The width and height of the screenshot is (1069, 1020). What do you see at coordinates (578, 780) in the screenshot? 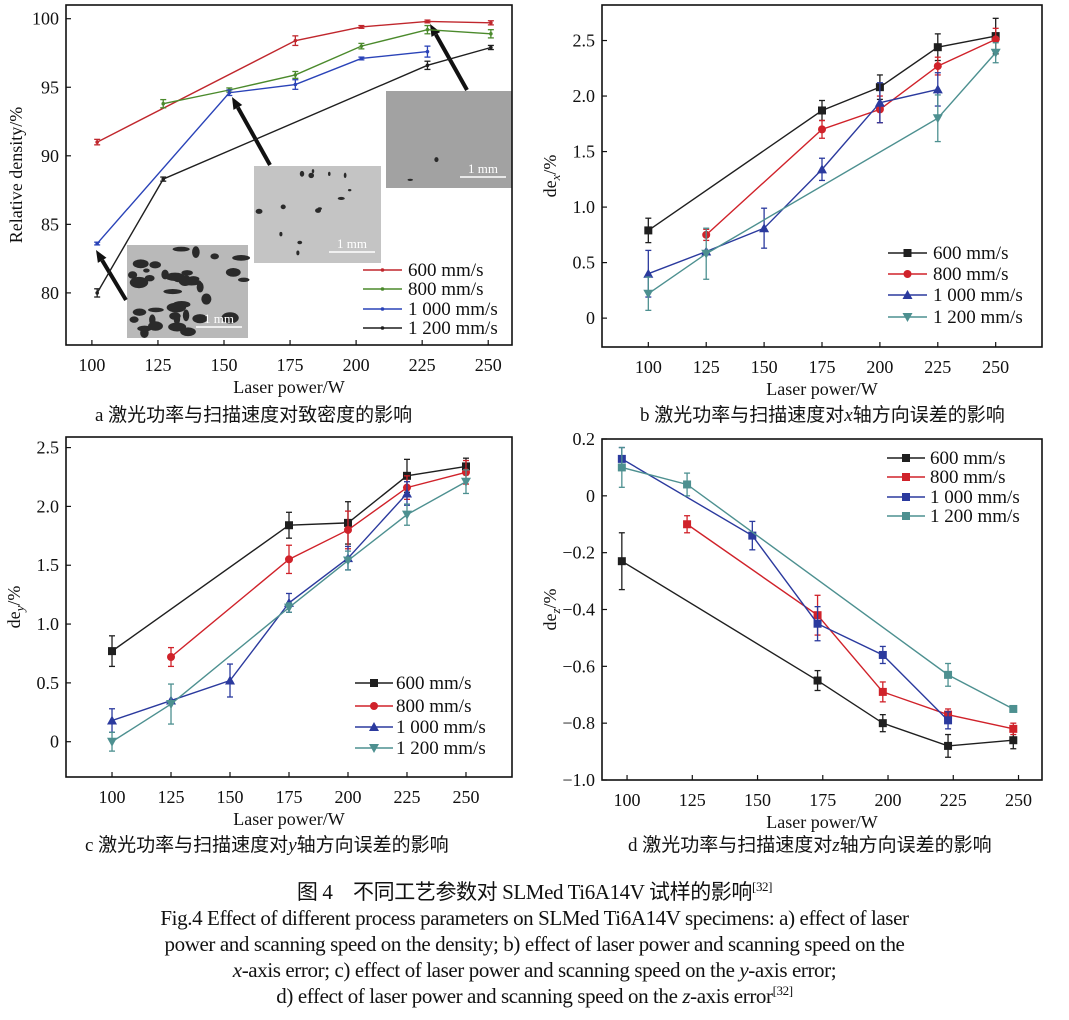
I see `y-tick-label: −1.0` at bounding box center [578, 780].